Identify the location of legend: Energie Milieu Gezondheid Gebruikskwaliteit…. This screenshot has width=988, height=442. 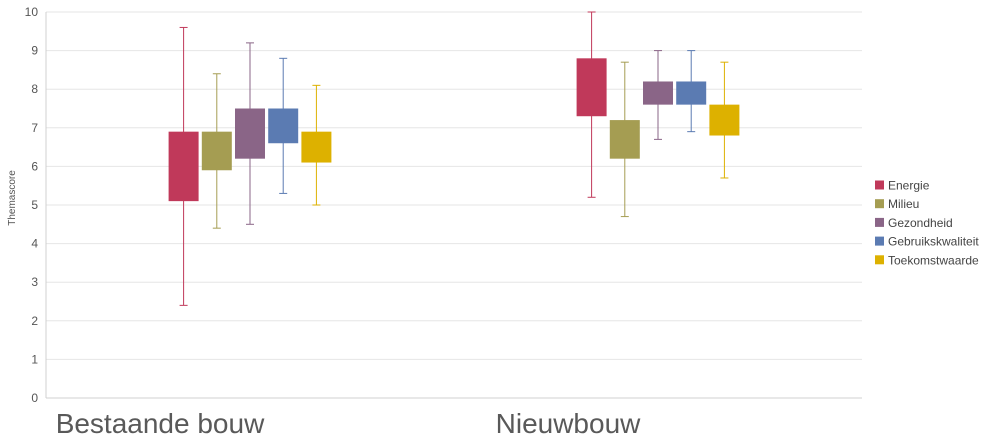
(927, 223).